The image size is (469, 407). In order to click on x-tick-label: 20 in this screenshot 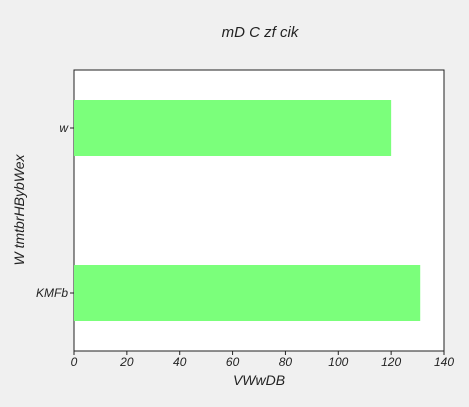, I will do `click(126, 362)`.